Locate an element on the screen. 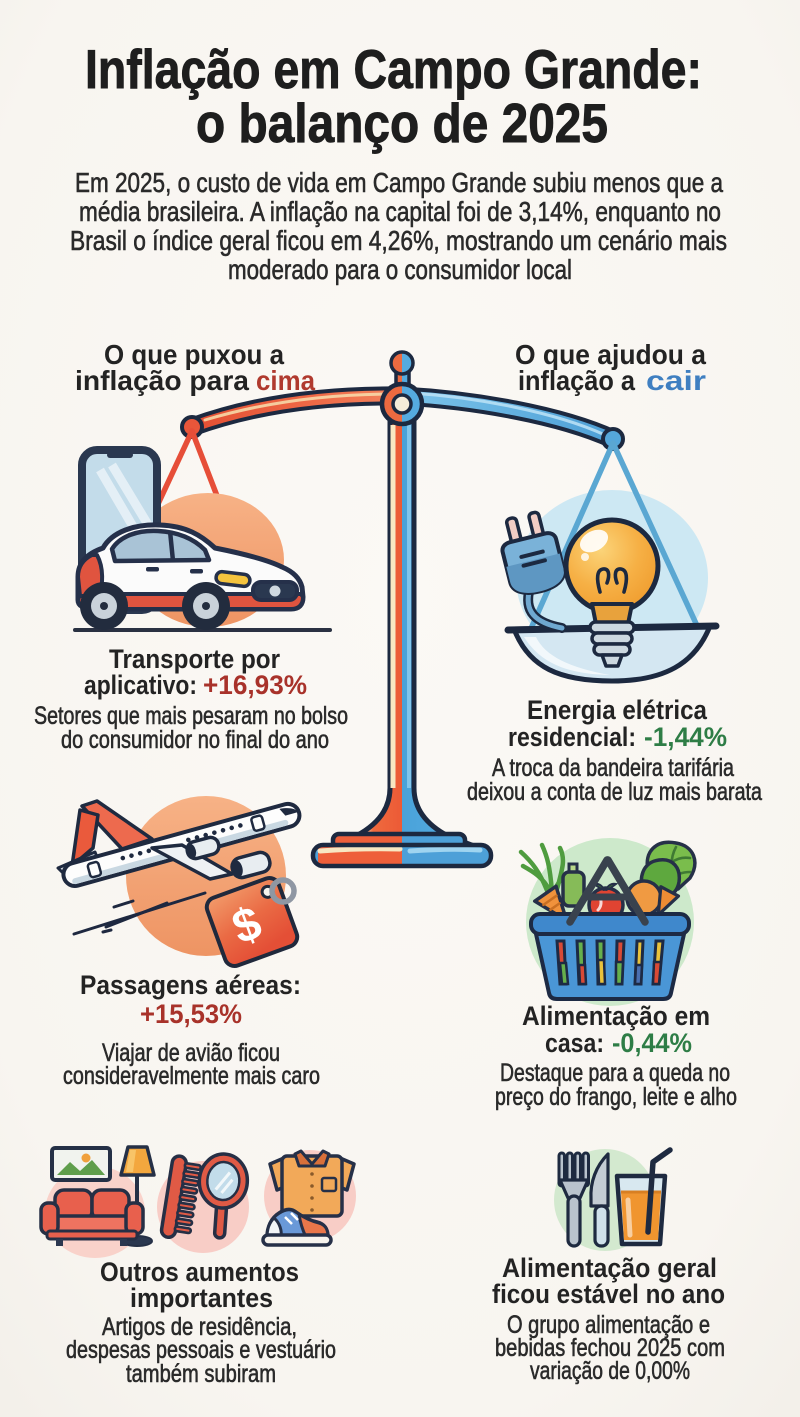  svg-text: Viajar de avião ficou is located at coordinates (191, 1053).